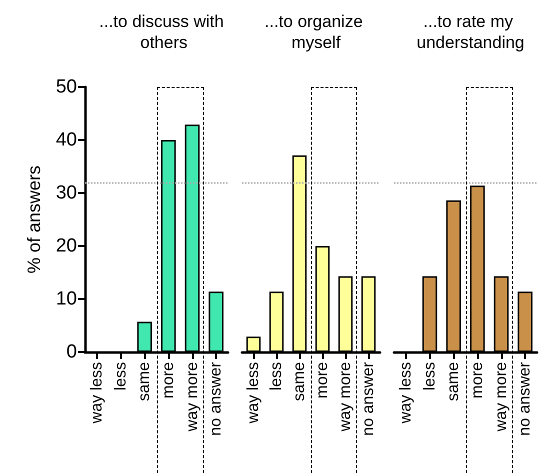 This screenshot has height=474, width=541. Describe the element at coordinates (71, 352) in the screenshot. I see `y-tick-label: 0` at that location.